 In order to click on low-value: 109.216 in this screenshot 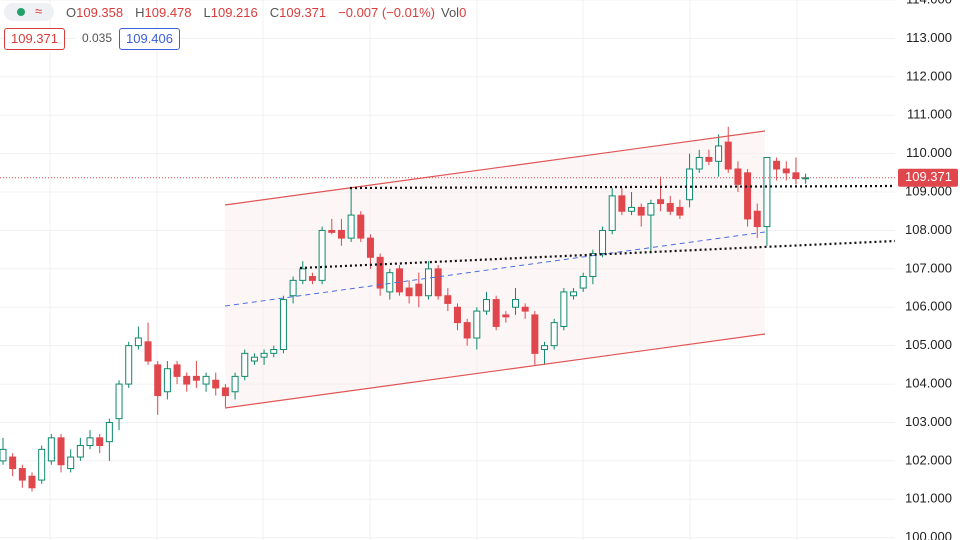, I will do `click(234, 12)`.